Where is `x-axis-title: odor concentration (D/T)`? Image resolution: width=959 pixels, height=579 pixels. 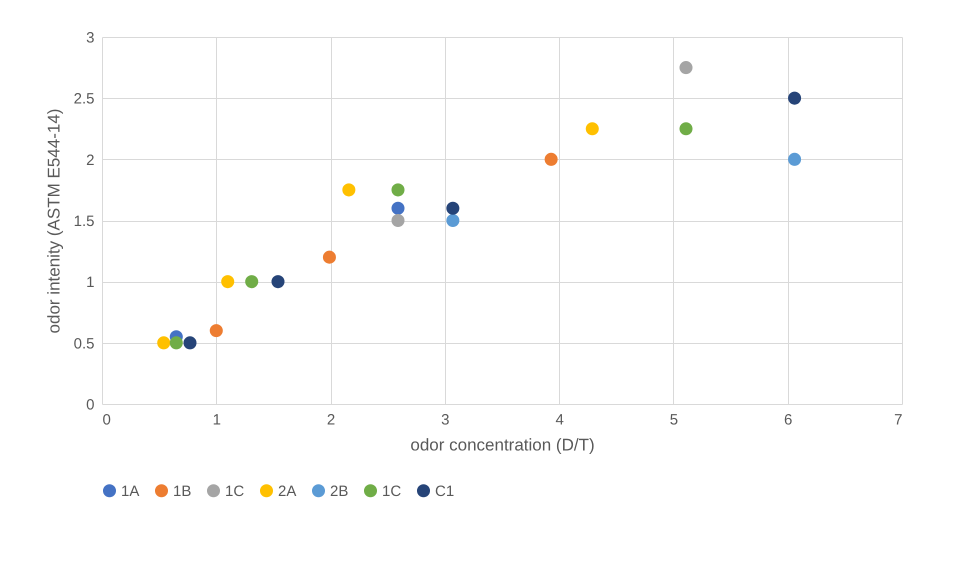
x-axis-title: odor concentration (D/T) is located at coordinates (502, 445).